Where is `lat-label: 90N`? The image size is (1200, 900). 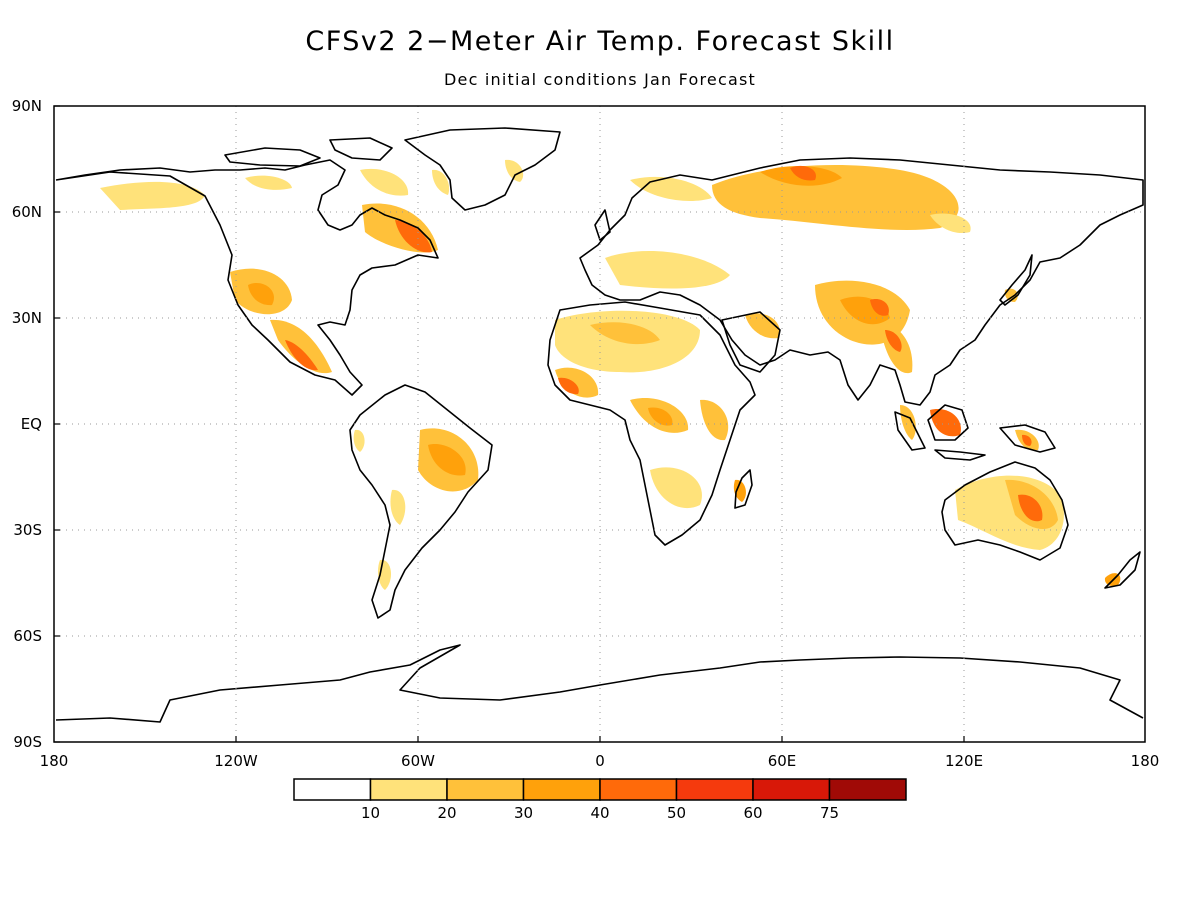
lat-label: 90N is located at coordinates (27, 106).